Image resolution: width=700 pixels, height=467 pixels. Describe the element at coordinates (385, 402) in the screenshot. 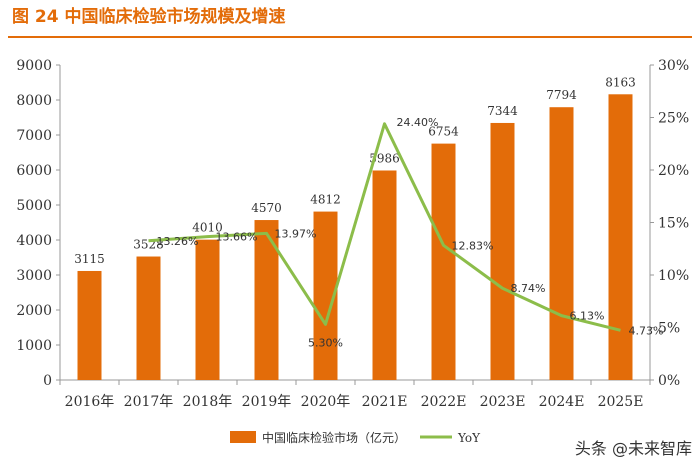

I see `x-tick-label: 2021E` at that location.